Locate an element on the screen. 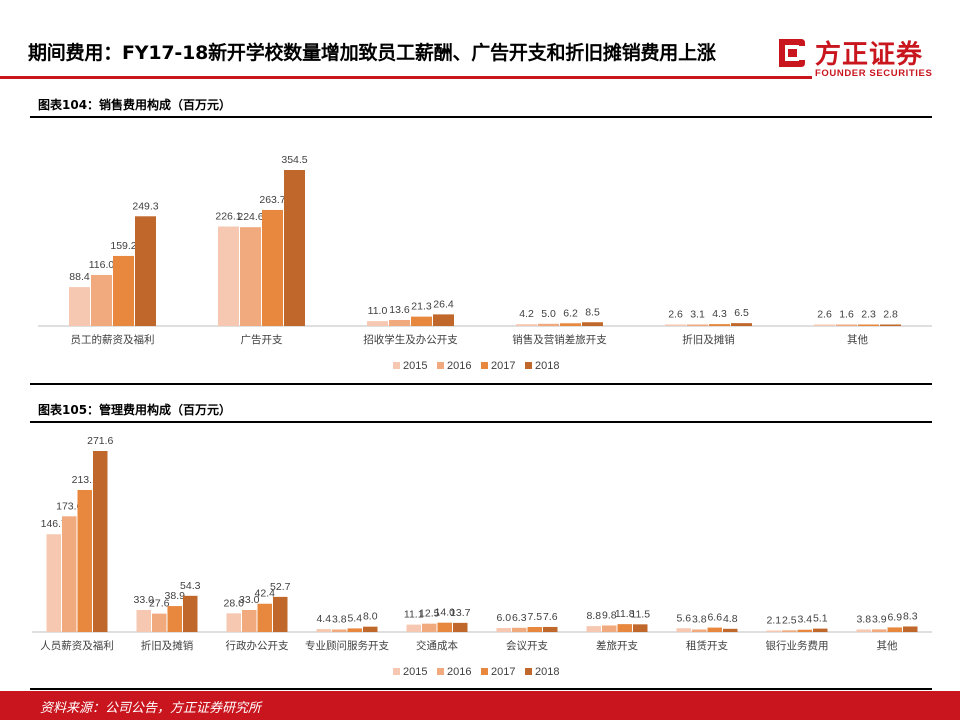 The height and width of the screenshot is (720, 960). chart2-top-rule is located at coordinates (481, 422).